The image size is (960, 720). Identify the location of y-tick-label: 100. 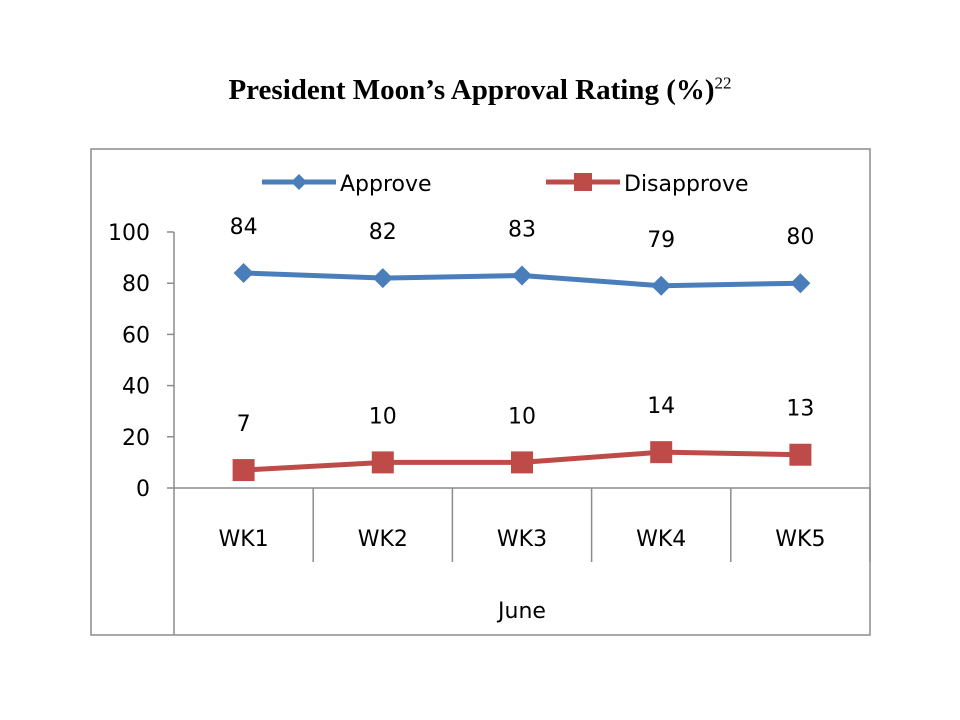
(129, 233).